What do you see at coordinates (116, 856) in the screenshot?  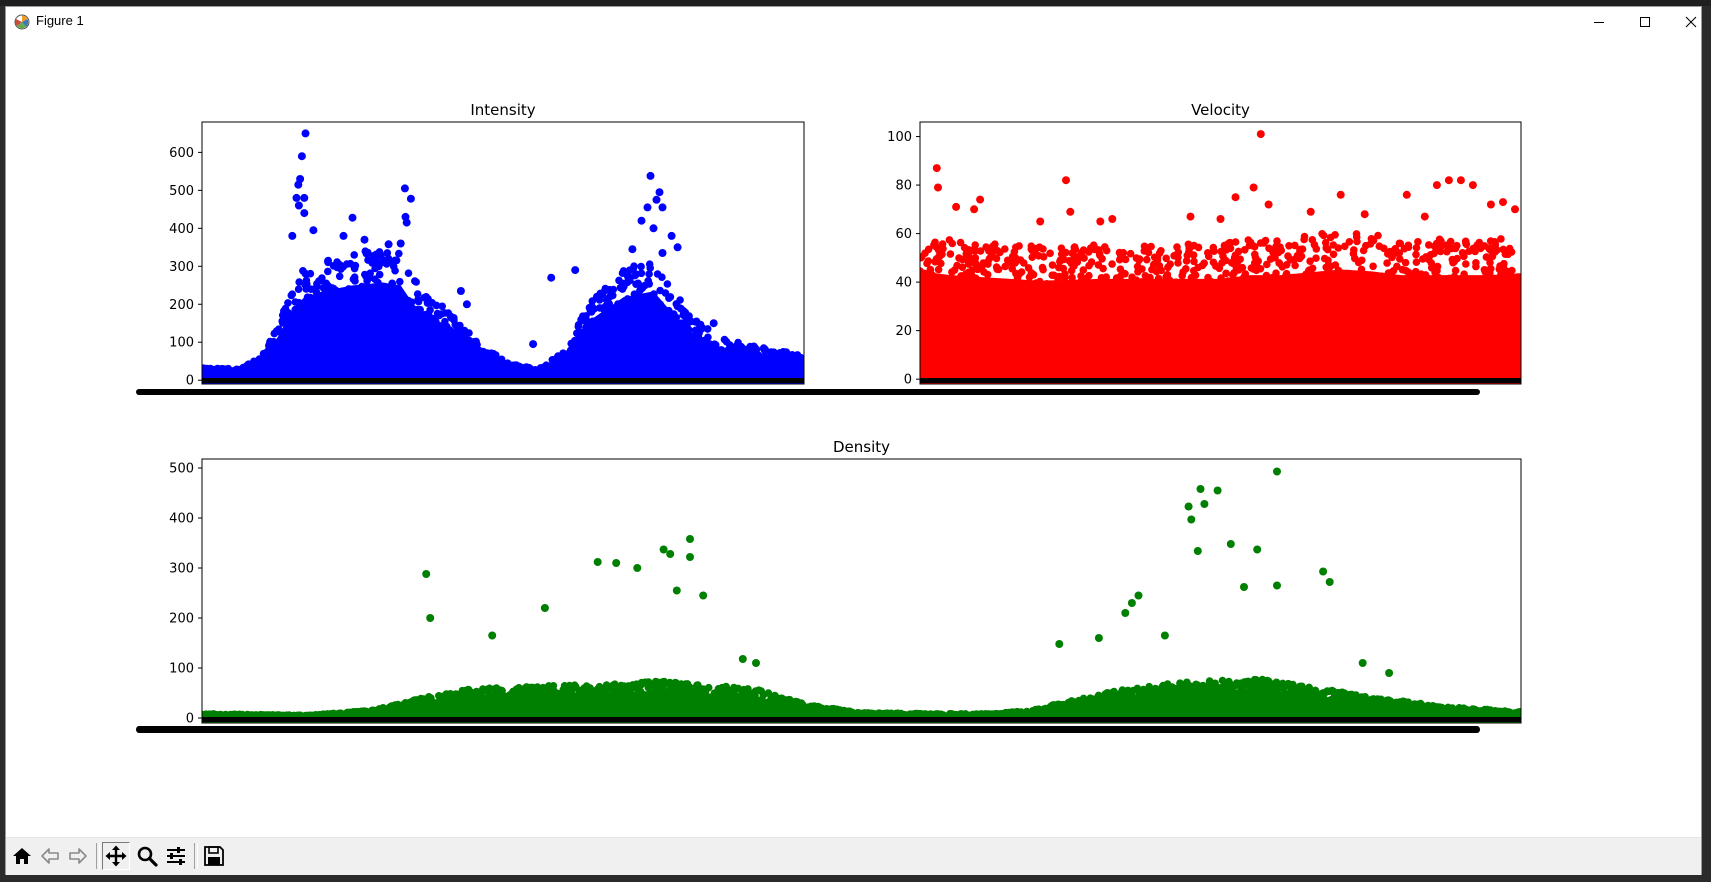 I see `pan-button` at bounding box center [116, 856].